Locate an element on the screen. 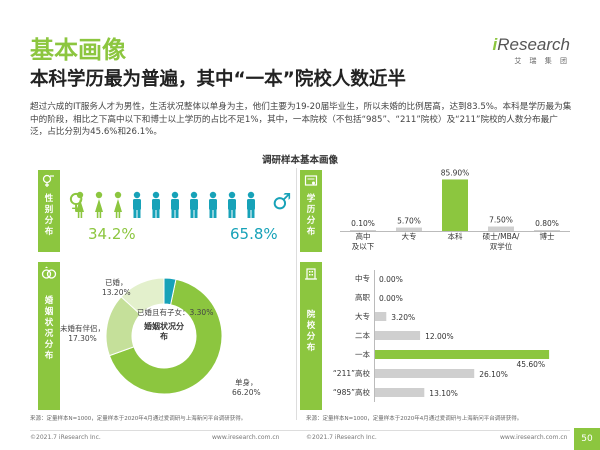 This screenshot has height=450, width=600. school-bar-chart: 0.00% 0.00% 3.20% 12.00% 45.60% 26.10% 13.10% is located at coordinates (462, 336).